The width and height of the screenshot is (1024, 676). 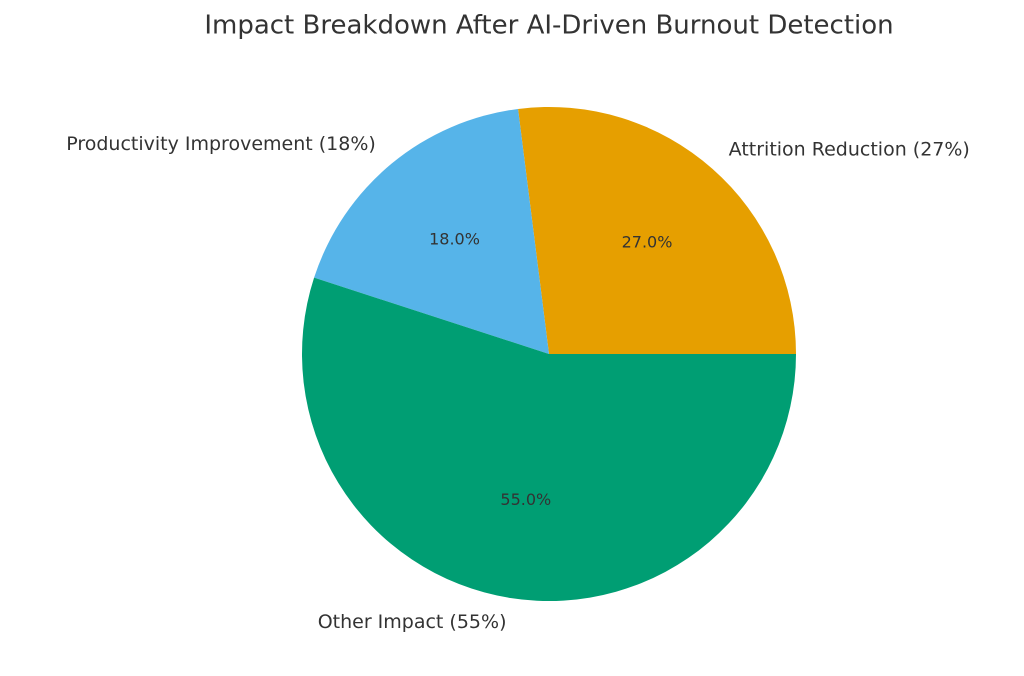 I want to click on slice-label: Other Impact (55%), so click(x=412, y=622).